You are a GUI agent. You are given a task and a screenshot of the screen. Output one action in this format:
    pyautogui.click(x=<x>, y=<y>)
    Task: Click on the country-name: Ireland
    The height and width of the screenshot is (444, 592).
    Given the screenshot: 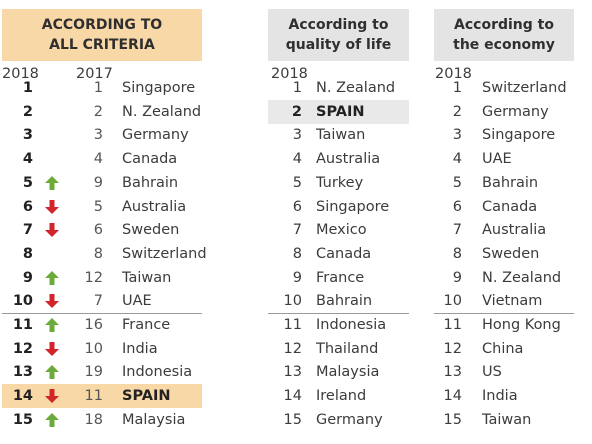 What is the action you would take?
    pyautogui.click(x=341, y=396)
    